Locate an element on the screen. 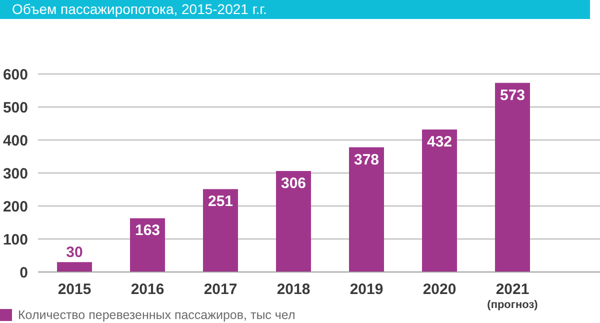 Image resolution: width=600 pixels, height=323 pixels. y-tick-label: 500 is located at coordinates (15, 107).